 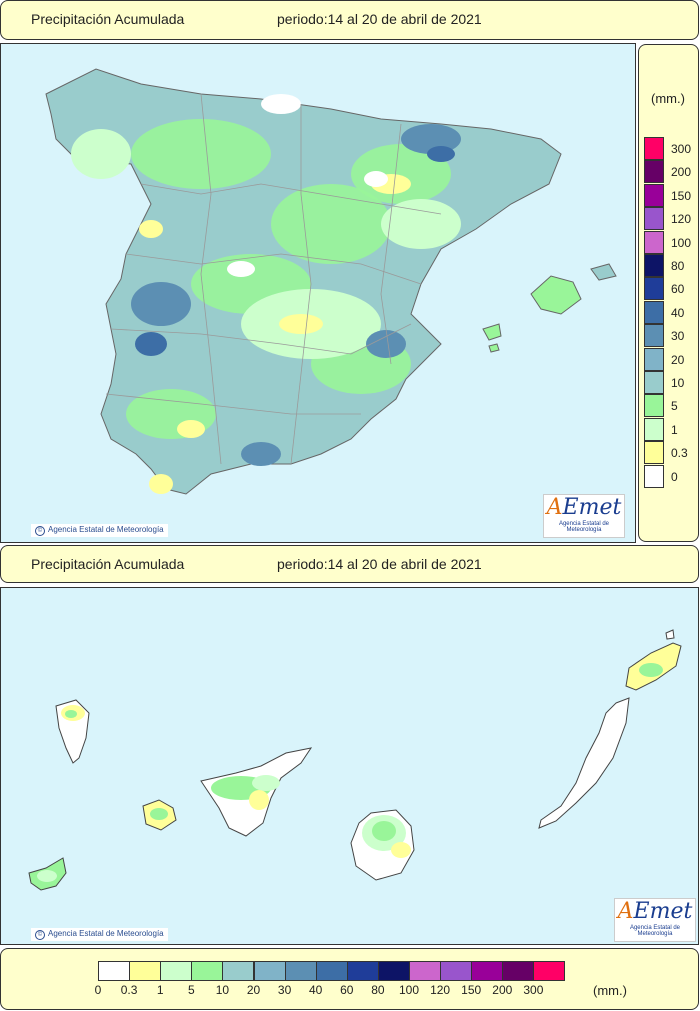 I want to click on horizontal-legend: 0 0.3 1 5 10 20 30 40 60 80 100 120 150 200 300 (mm.), so click(x=349, y=979).